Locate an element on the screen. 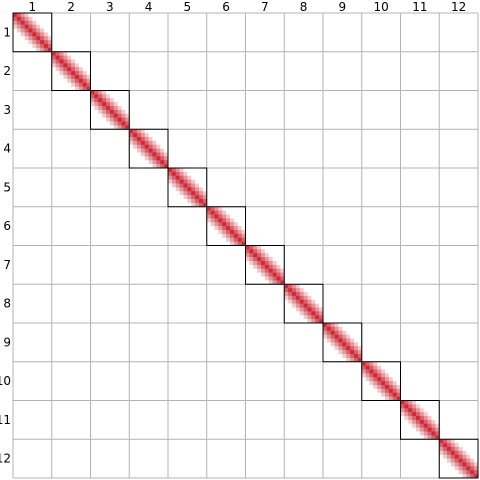 The height and width of the screenshot is (480, 480). x-tick-label: 10 is located at coordinates (380, 7).